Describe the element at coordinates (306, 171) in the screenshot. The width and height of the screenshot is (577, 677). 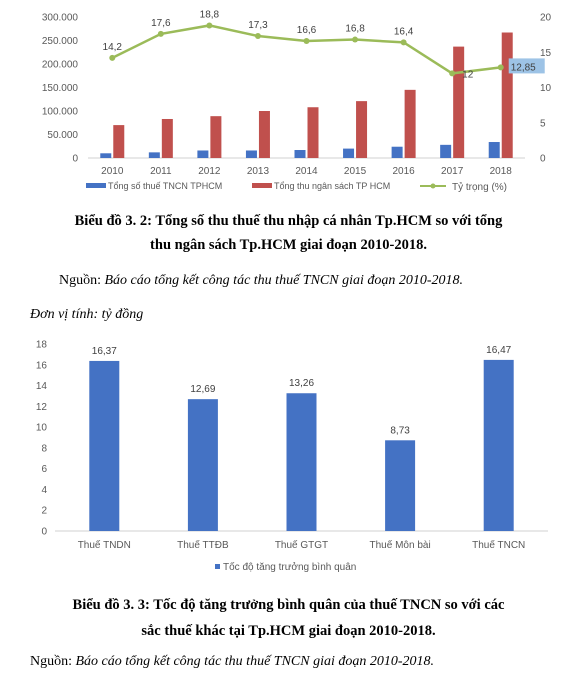
I see `x-axis-ticks: 2010 2011 2012 2013 2014 2015 2016 2017 2018` at that location.